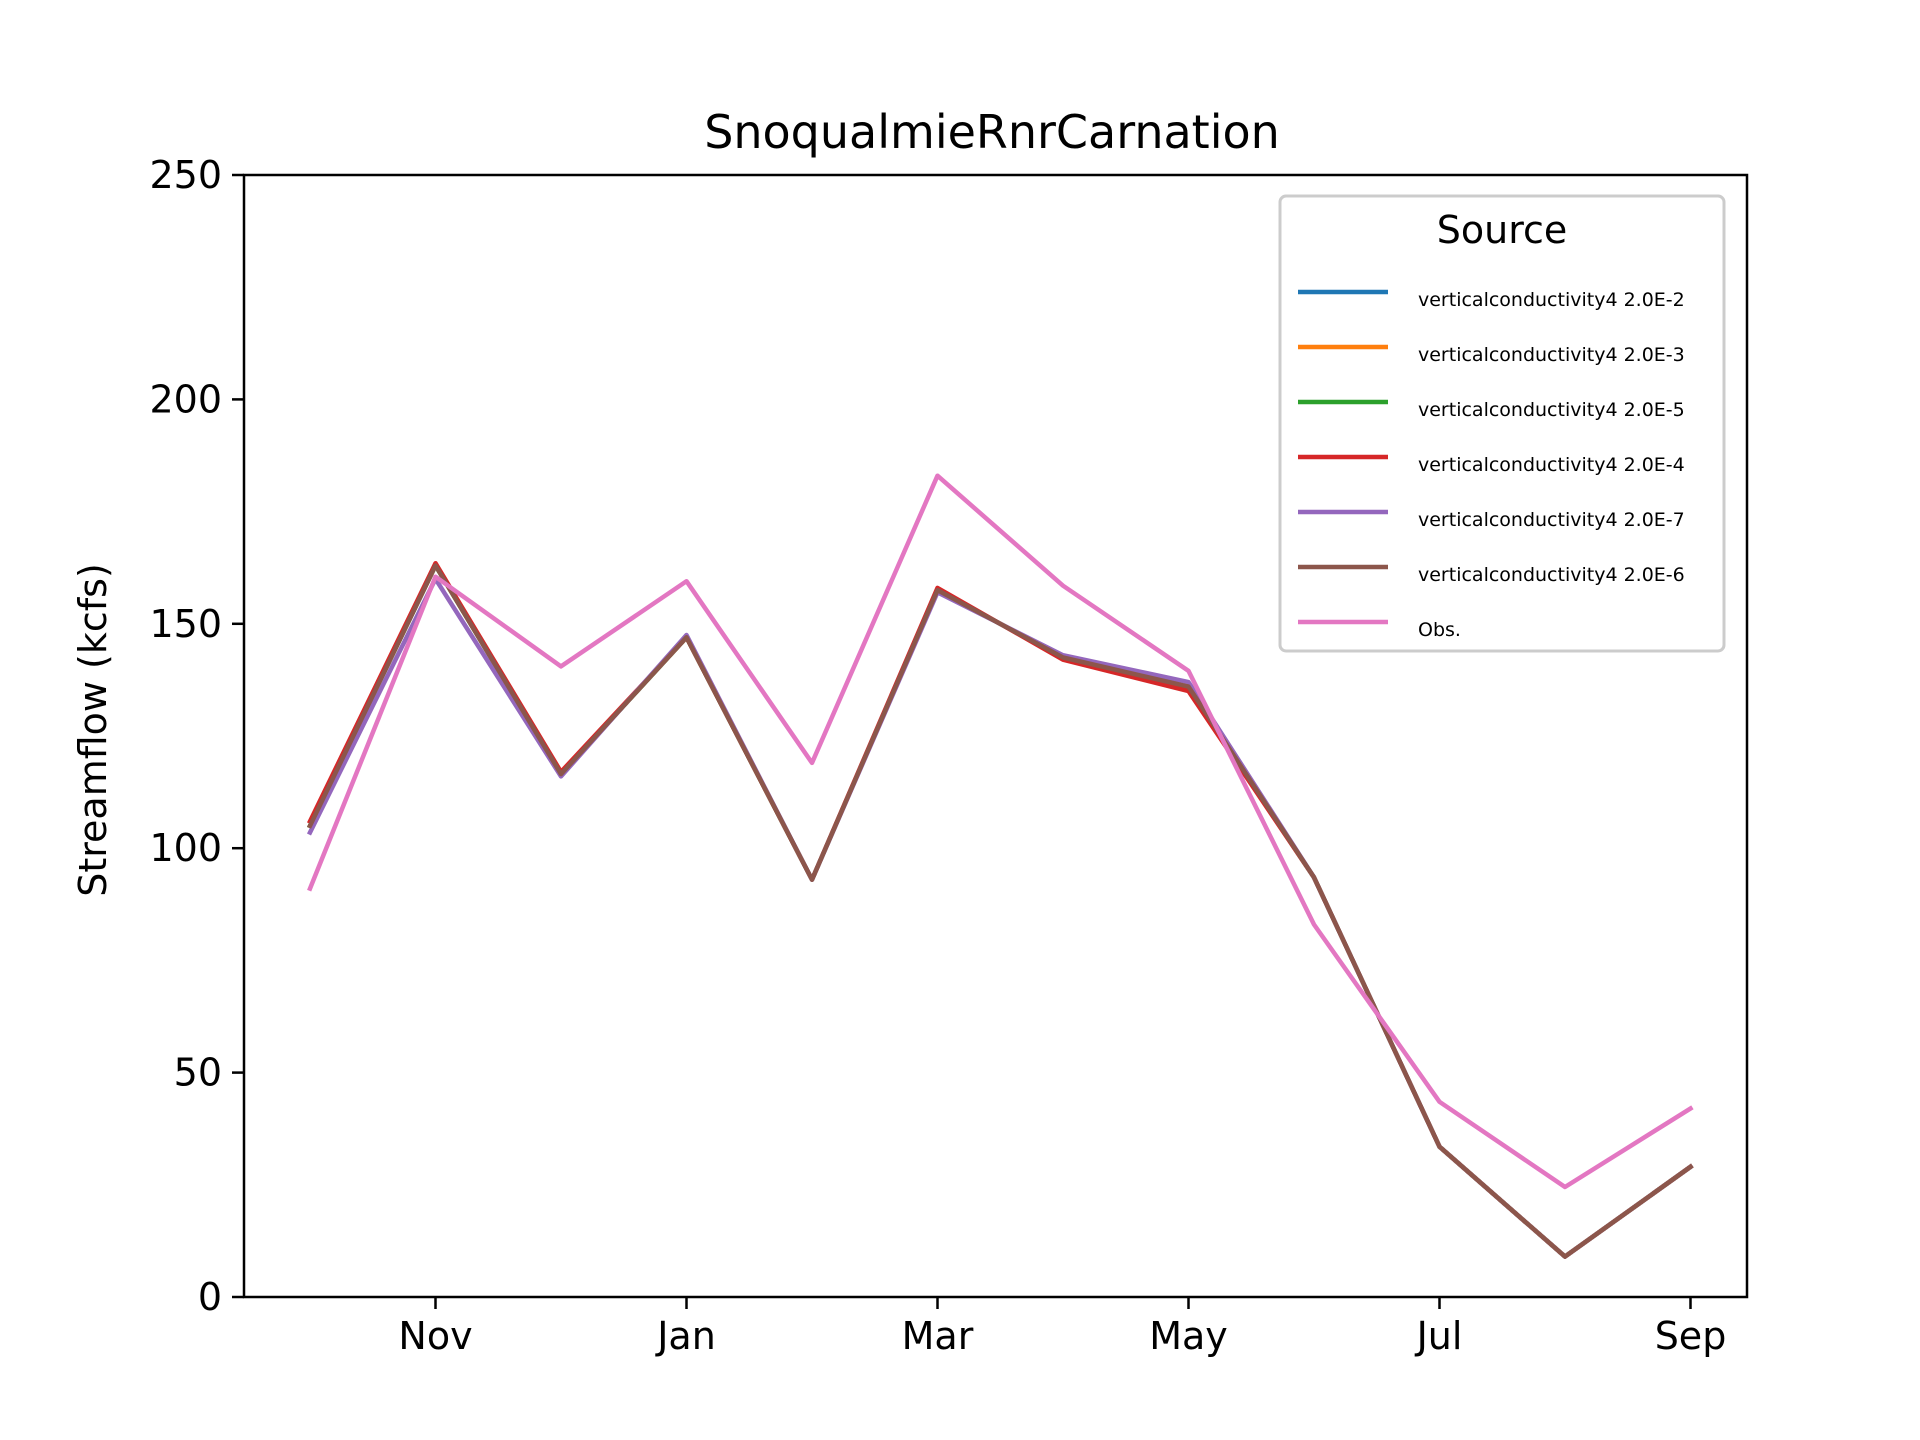 This screenshot has height=1440, width=1920. Describe the element at coordinates (1551, 520) in the screenshot. I see `legend-label: verticalconductivity4 2.0E-7` at that location.